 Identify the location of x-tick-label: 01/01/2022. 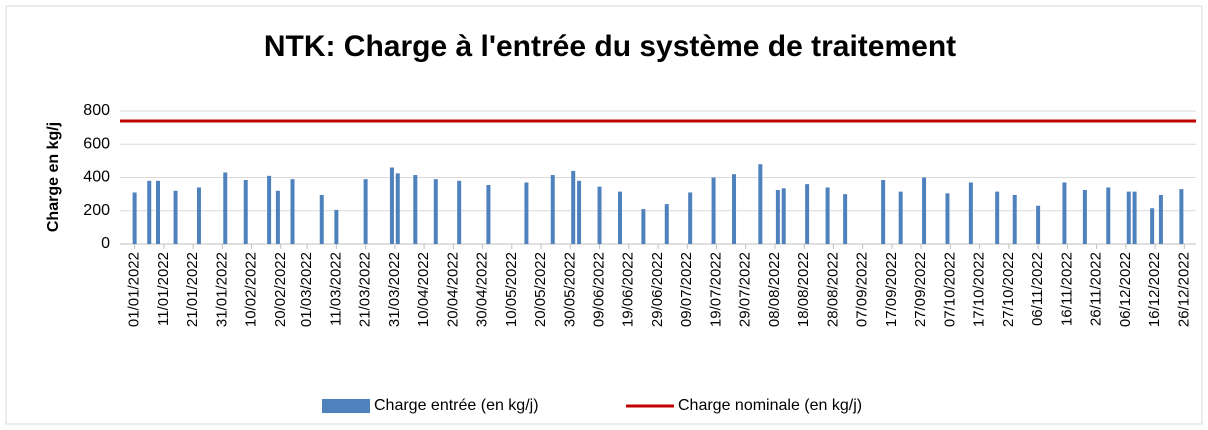
(134, 289).